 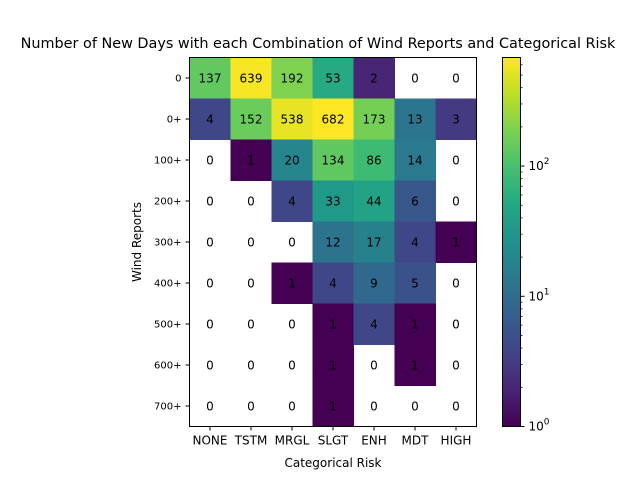 I want to click on x-tick-label: HIGH, so click(x=456, y=441).